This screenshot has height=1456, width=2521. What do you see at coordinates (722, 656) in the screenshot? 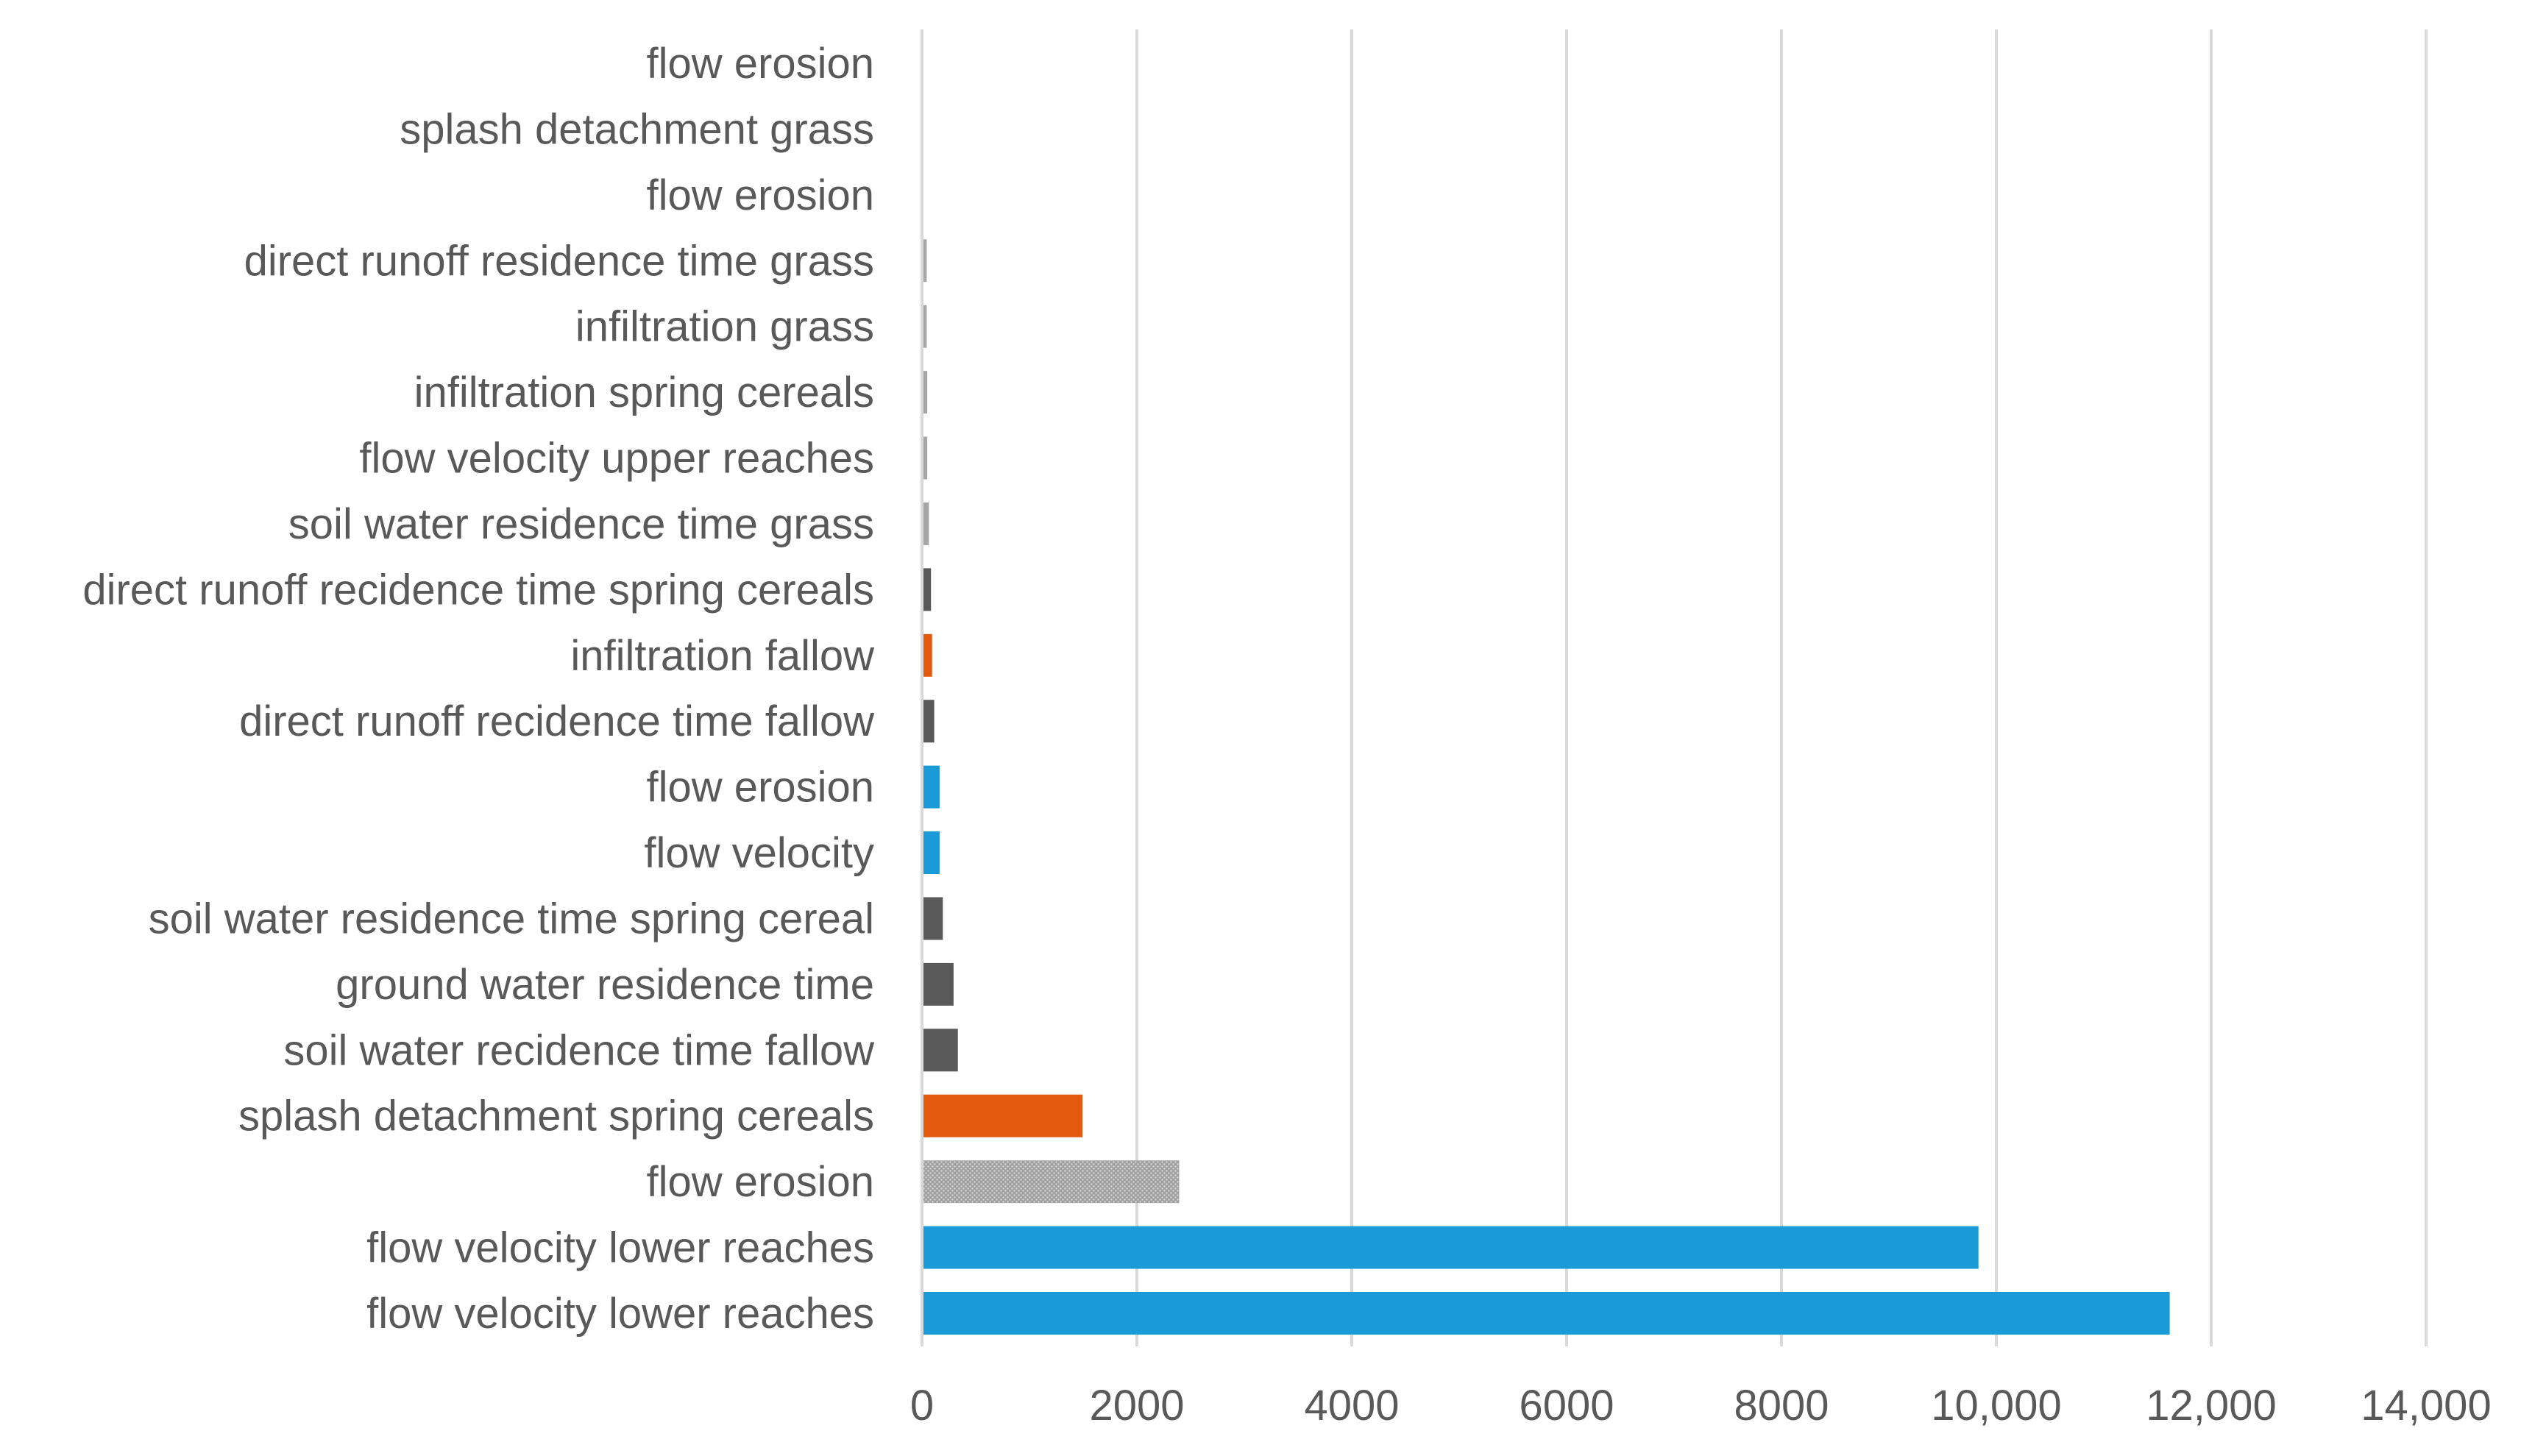
I see `category-label: infiltration fallow` at bounding box center [722, 656].